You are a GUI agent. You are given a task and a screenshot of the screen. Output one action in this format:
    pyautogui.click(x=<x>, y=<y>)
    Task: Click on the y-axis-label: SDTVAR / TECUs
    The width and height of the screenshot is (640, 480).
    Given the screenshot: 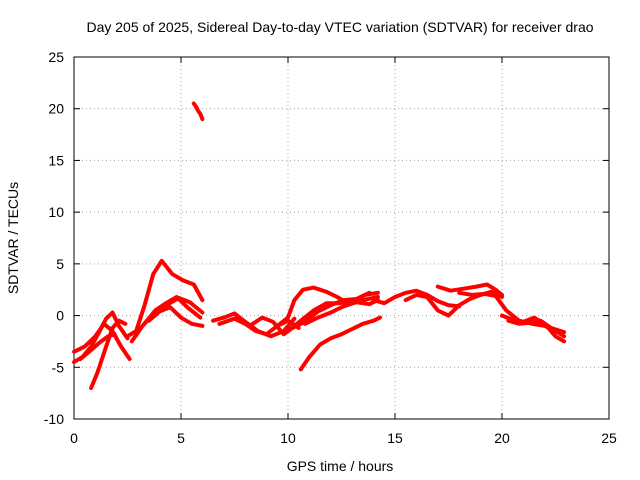 What is the action you would take?
    pyautogui.click(x=13, y=238)
    